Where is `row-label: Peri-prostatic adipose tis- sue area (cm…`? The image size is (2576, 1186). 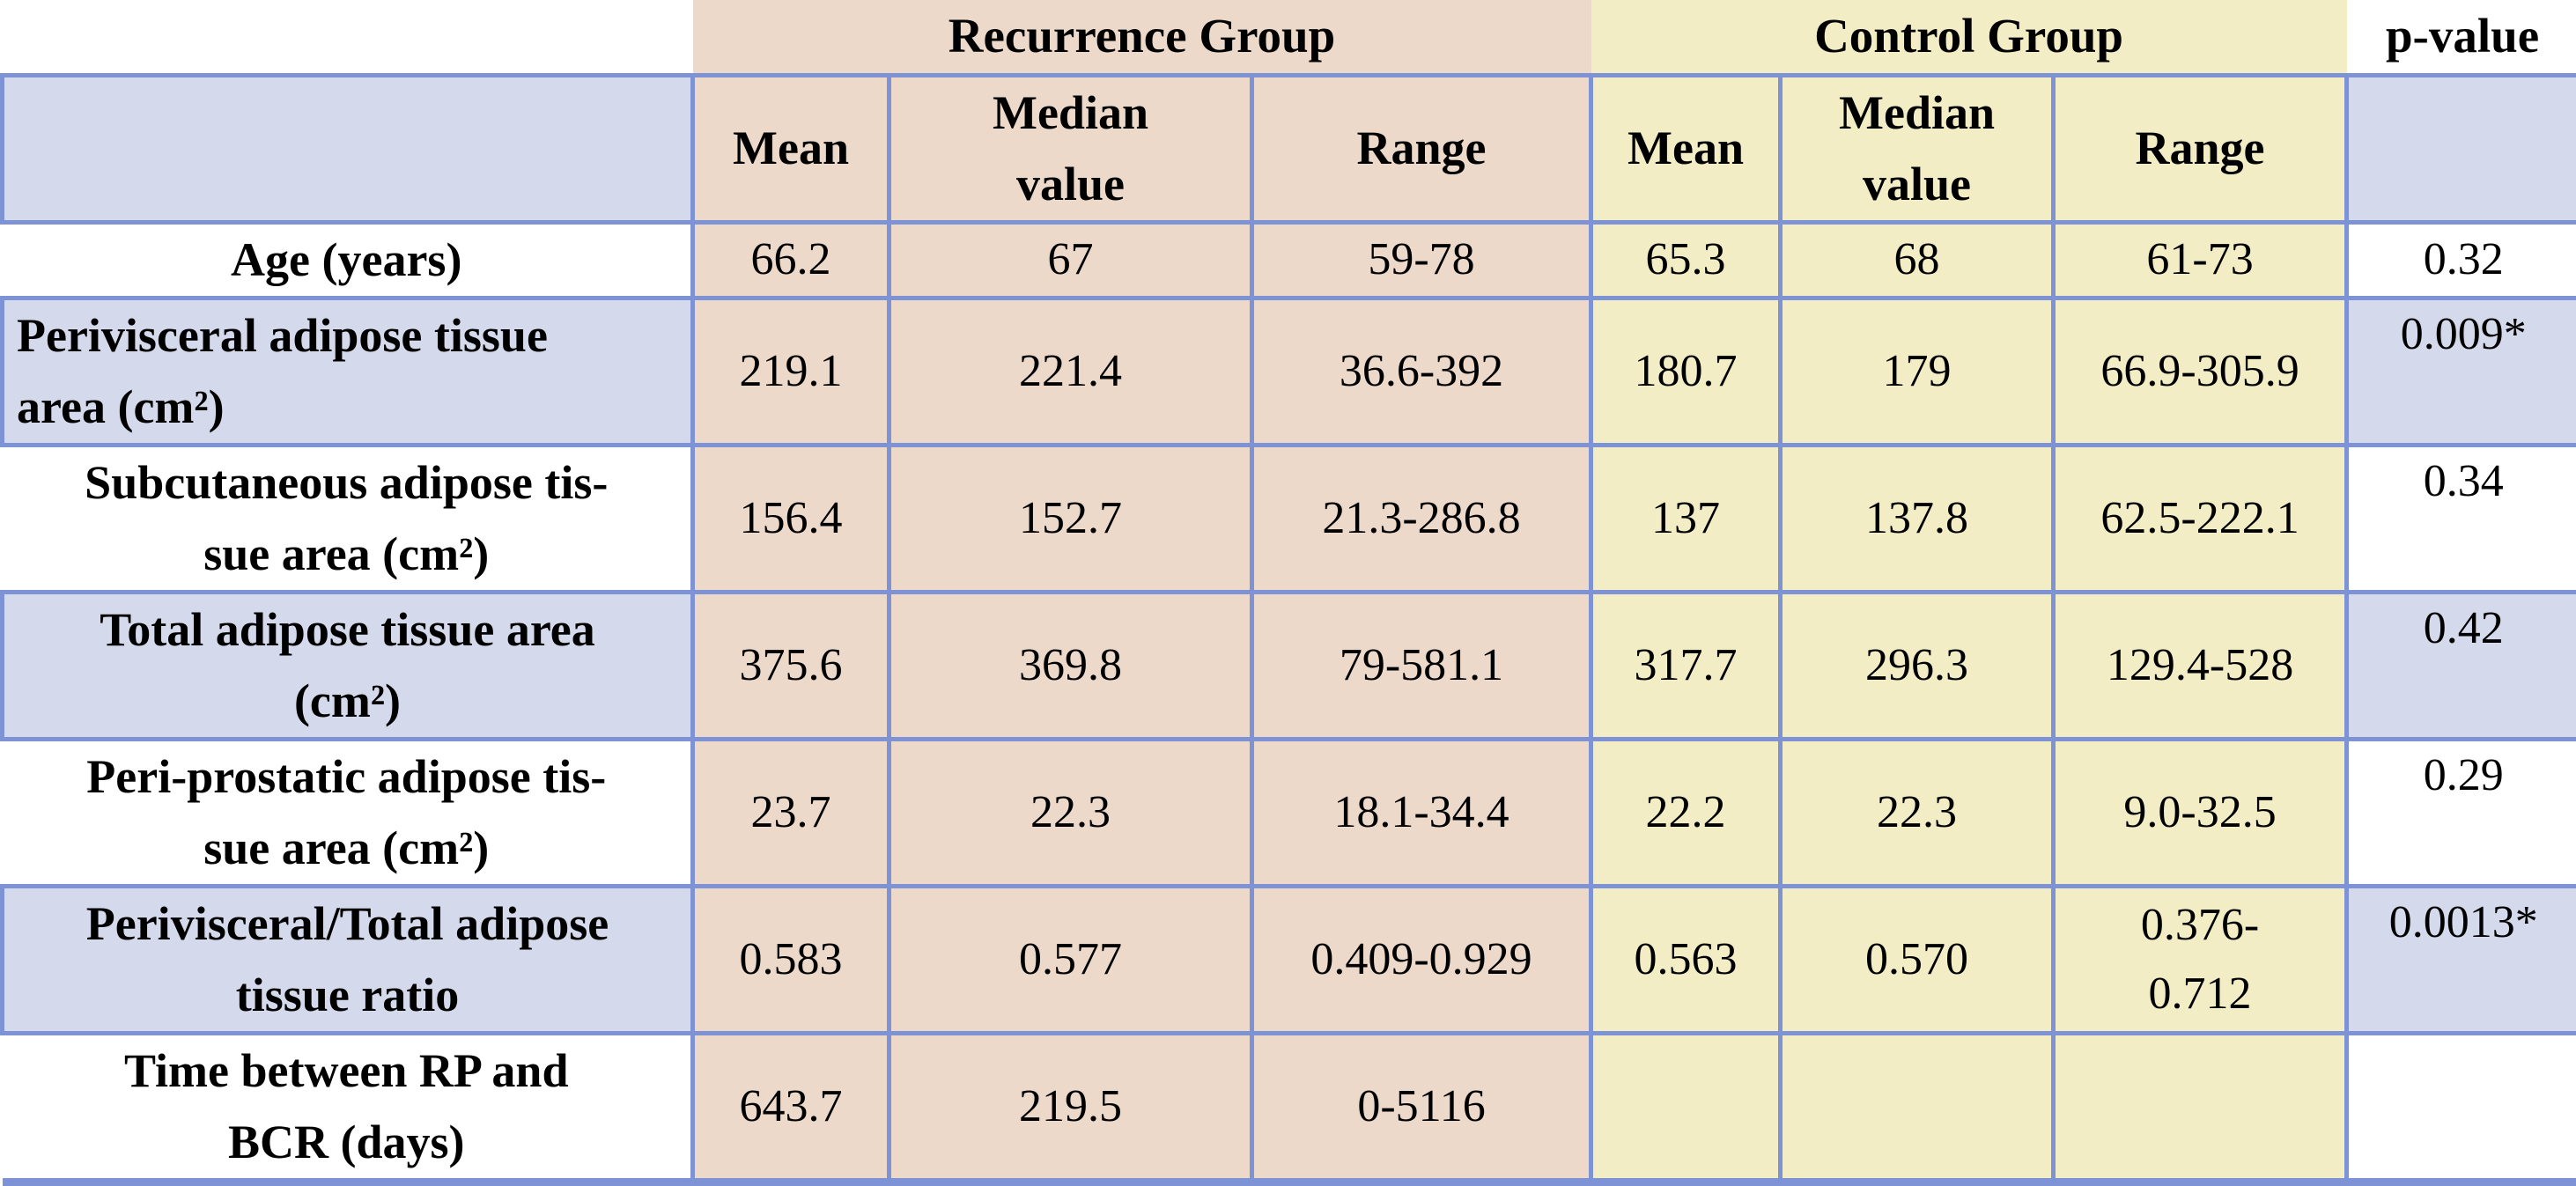
row-label: Peri-prostatic adipose tis- sue area (cm… is located at coordinates (348, 812).